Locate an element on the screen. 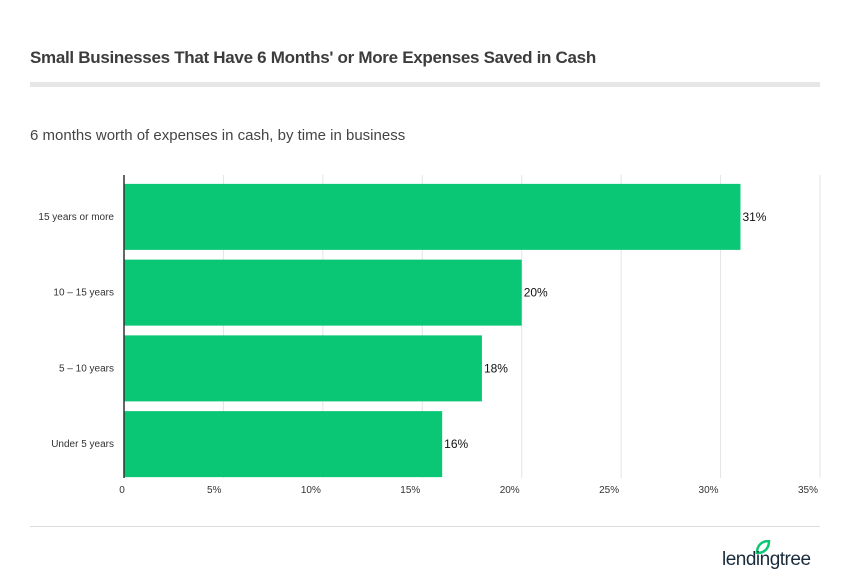 Image resolution: width=850 pixels, height=588 pixels. y-category-label: Under 5 years is located at coordinates (82, 444).